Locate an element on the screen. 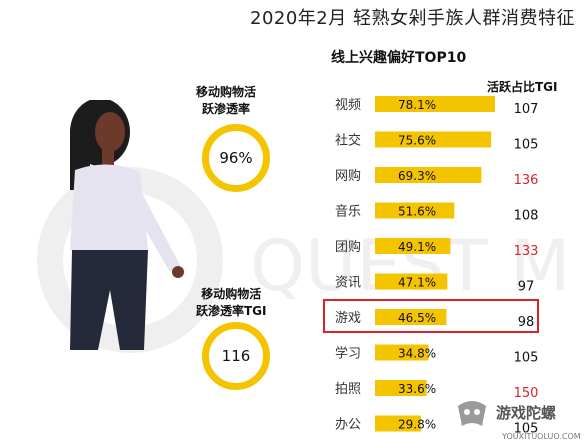 This screenshot has height=448, width=585. brand-logo: 游戏陀螺 is located at coordinates (504, 412).